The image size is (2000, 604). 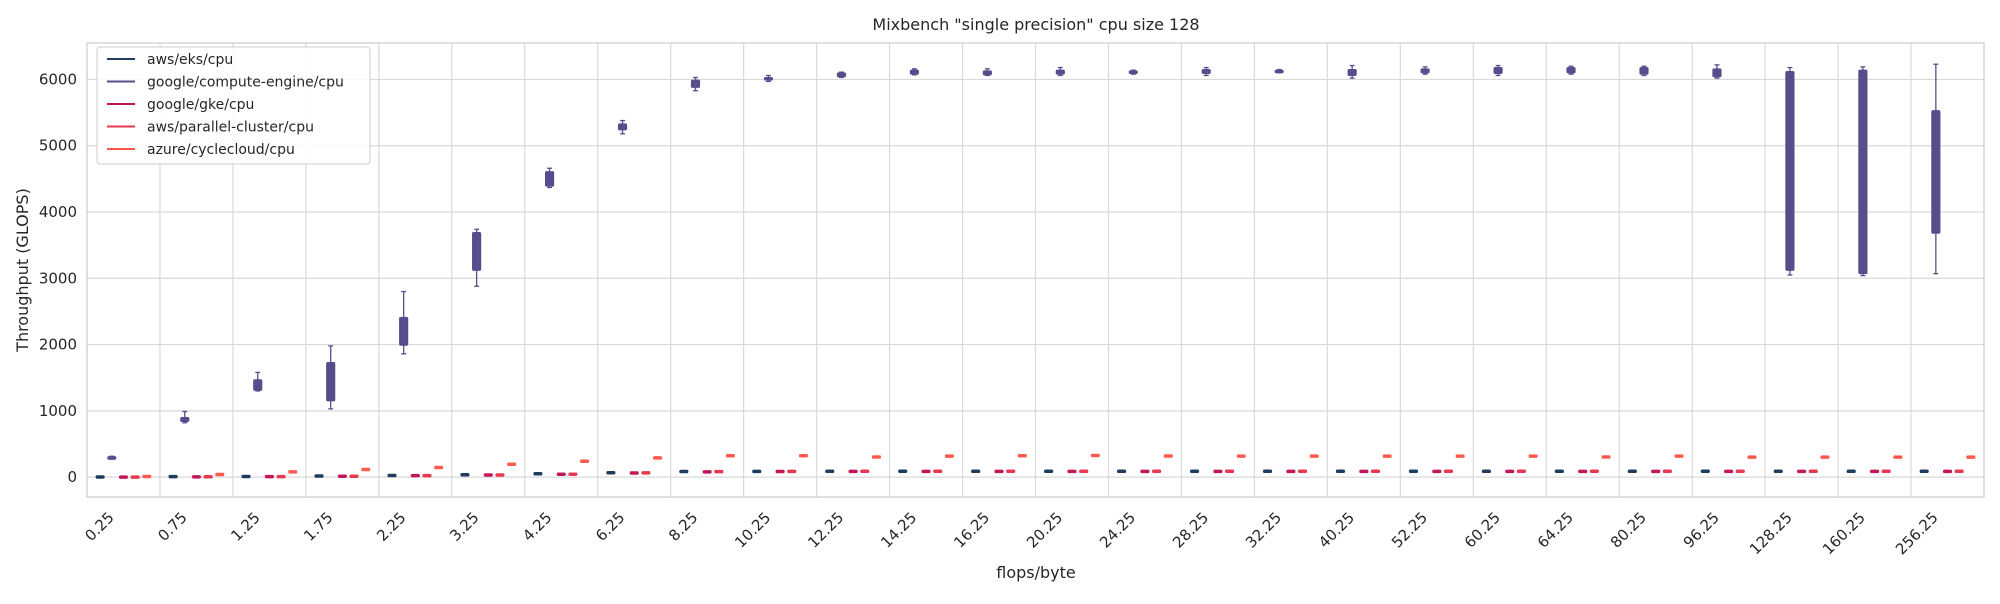 I want to click on legend-label: aws/eks/cpu, so click(x=190, y=60).